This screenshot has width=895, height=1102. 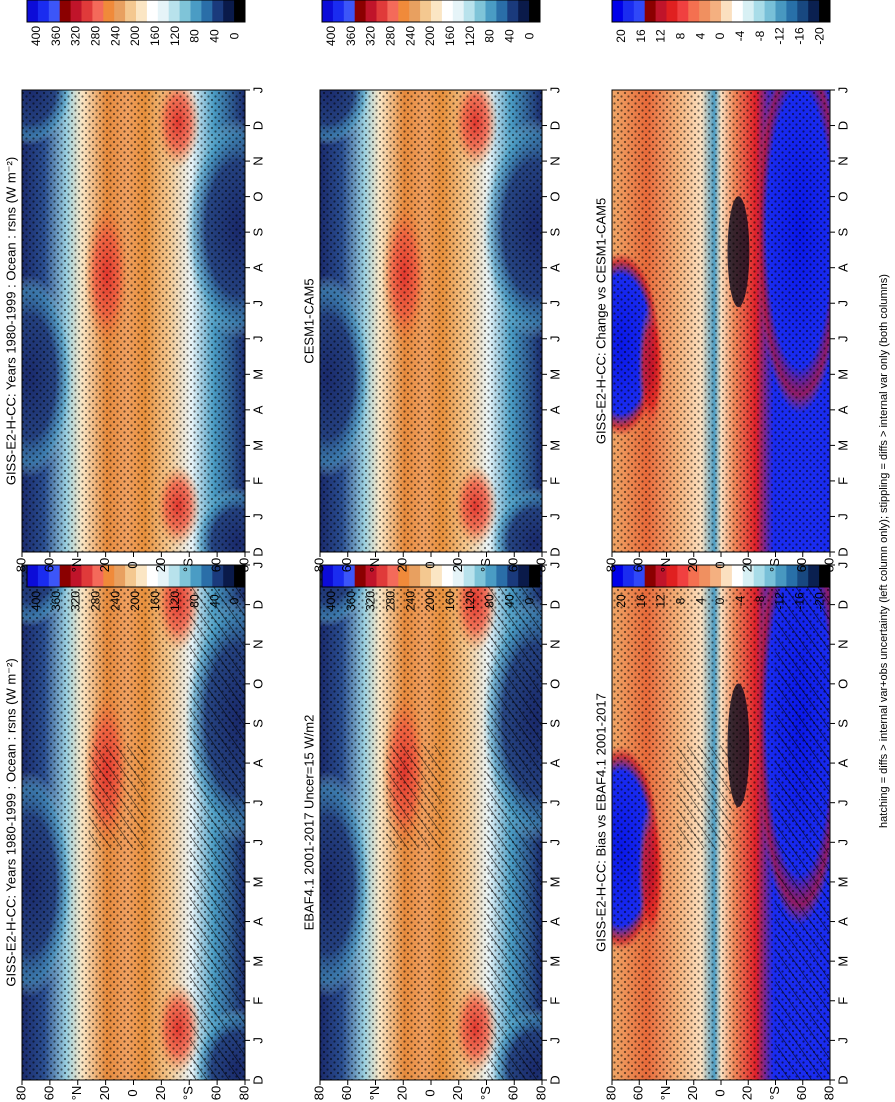 I want to click on colorbar-tick-label: 16, so click(x=641, y=601).